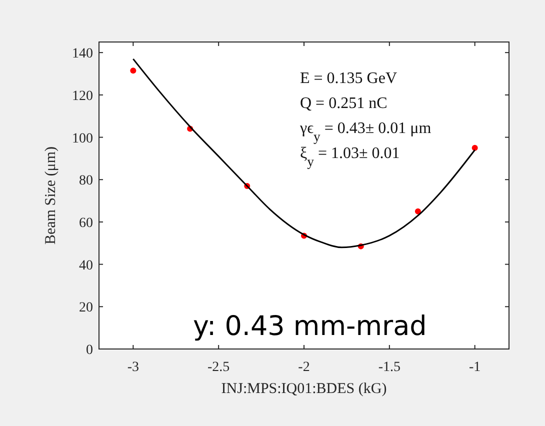  What do you see at coordinates (344, 103) in the screenshot?
I see `annotation: Q = 0.251 nC` at bounding box center [344, 103].